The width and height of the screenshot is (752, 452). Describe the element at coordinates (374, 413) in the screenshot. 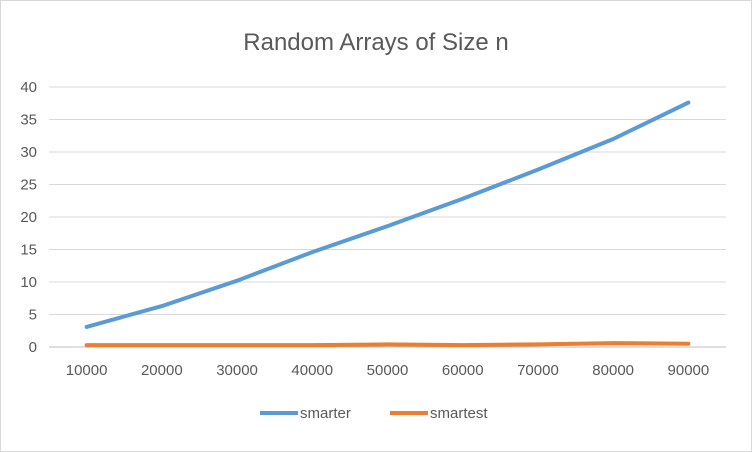

I see `legend: smarter smartest` at that location.